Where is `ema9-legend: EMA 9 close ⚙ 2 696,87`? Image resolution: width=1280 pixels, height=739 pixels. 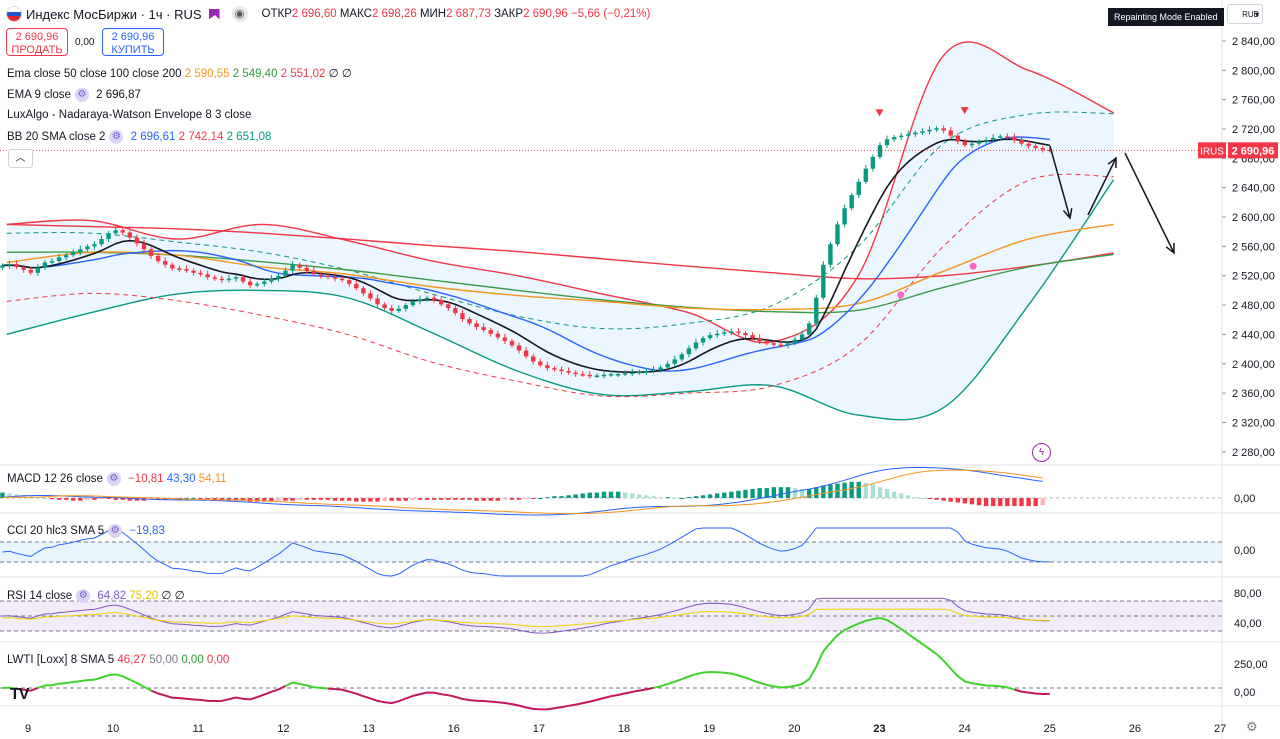
ema9-legend: EMA 9 close ⚙ 2 696,87 is located at coordinates (74, 95).